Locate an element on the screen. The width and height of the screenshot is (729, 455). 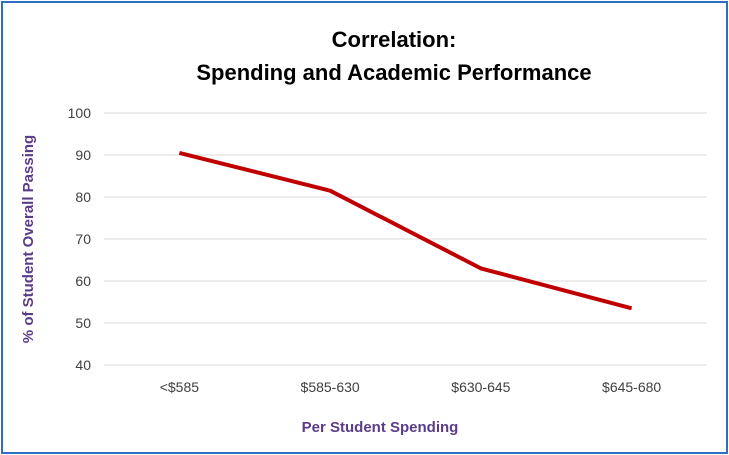
y-tick-label: 80 is located at coordinates (83, 197).